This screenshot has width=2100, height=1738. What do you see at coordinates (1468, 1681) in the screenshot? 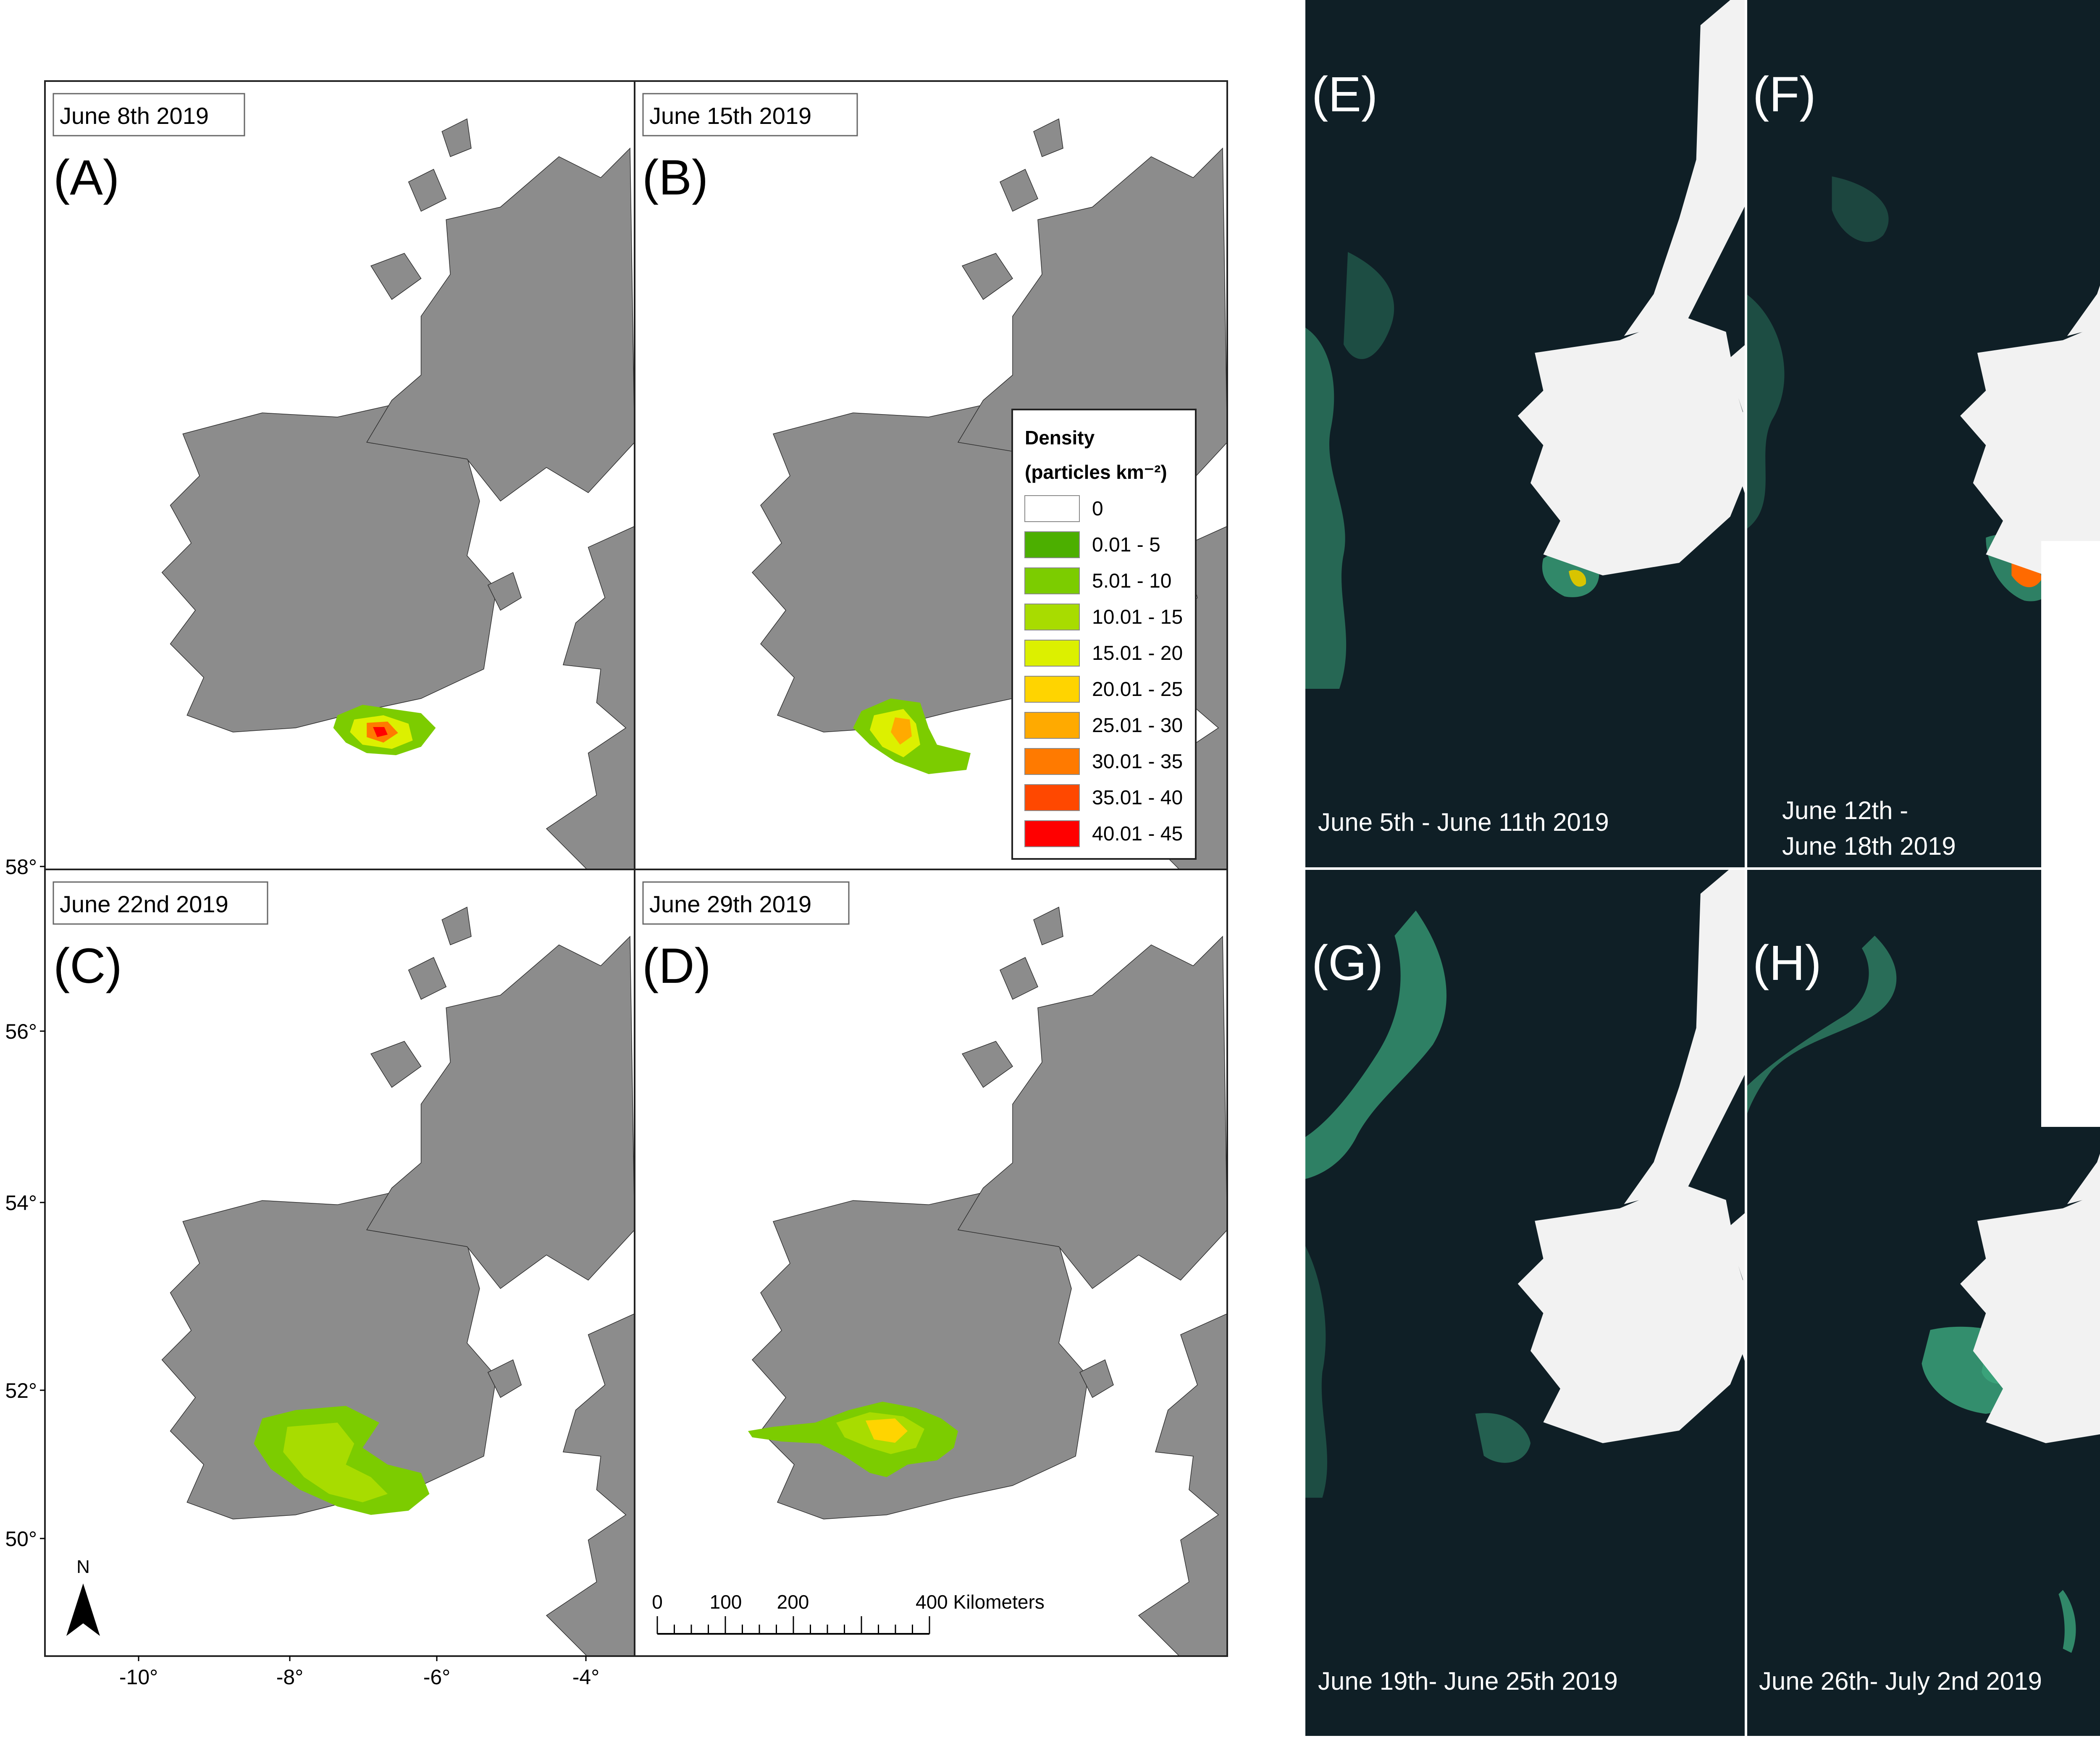
I see `panel-caption: June 19th- June 25th 2019` at bounding box center [1468, 1681].